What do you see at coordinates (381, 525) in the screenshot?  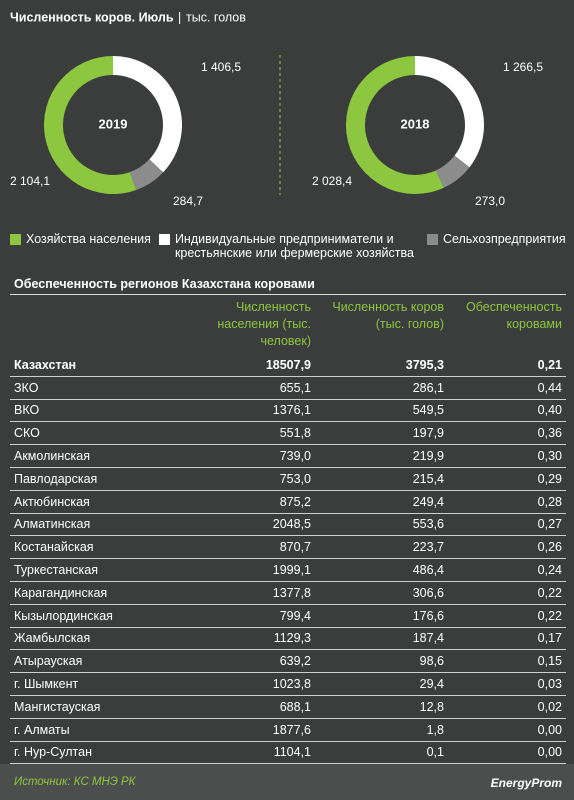 I see `table-cell: 553,6` at bounding box center [381, 525].